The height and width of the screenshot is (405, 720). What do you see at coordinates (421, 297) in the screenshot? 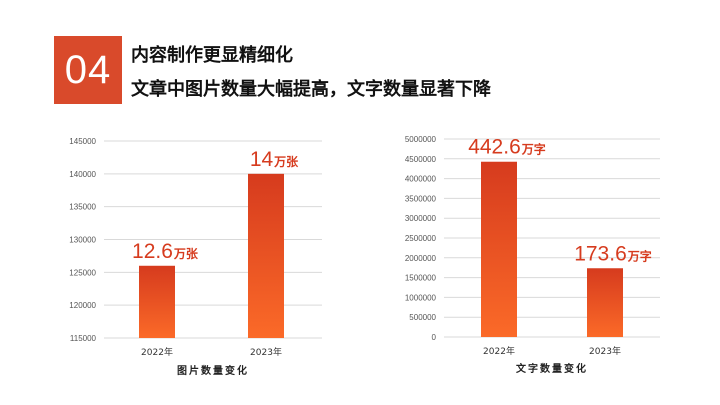
I see `text-y-tick-label: 1000000` at bounding box center [421, 297].